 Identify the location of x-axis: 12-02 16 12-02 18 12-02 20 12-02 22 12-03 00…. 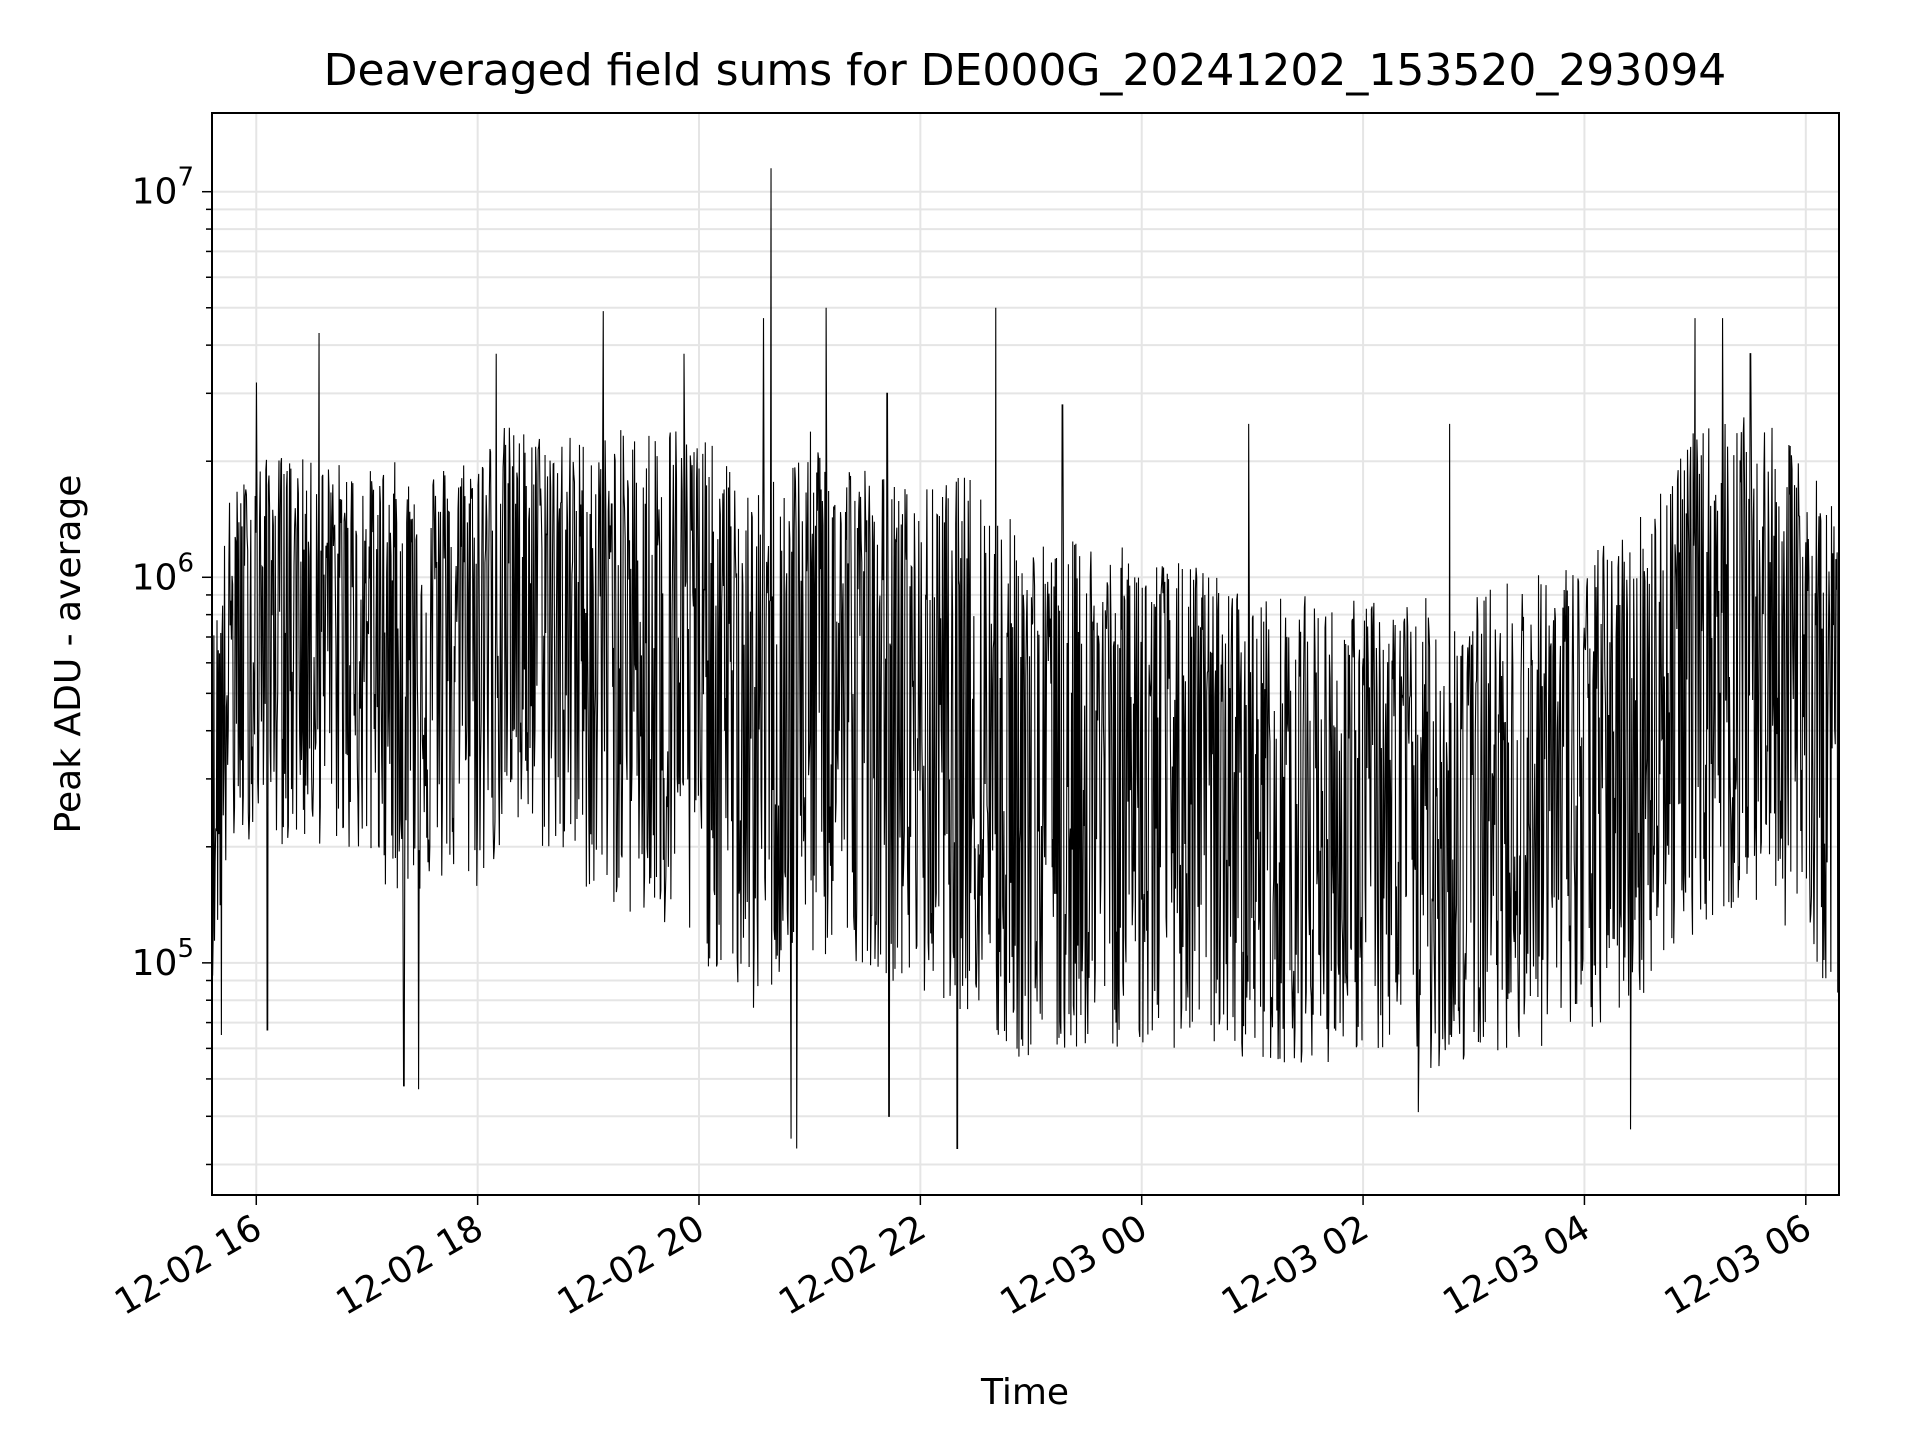
(963, 1259).